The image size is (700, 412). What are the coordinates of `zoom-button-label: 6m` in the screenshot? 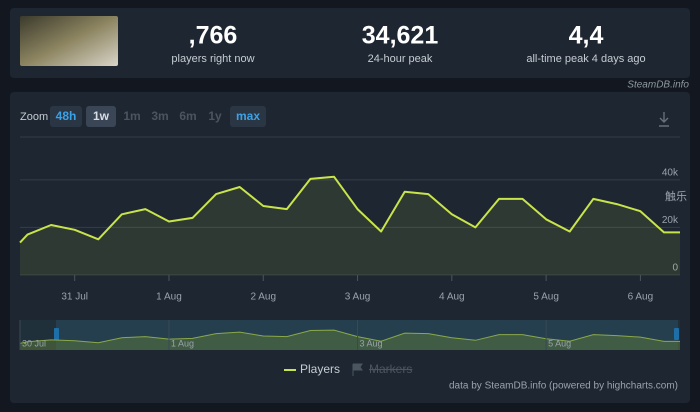 It's located at (187, 116).